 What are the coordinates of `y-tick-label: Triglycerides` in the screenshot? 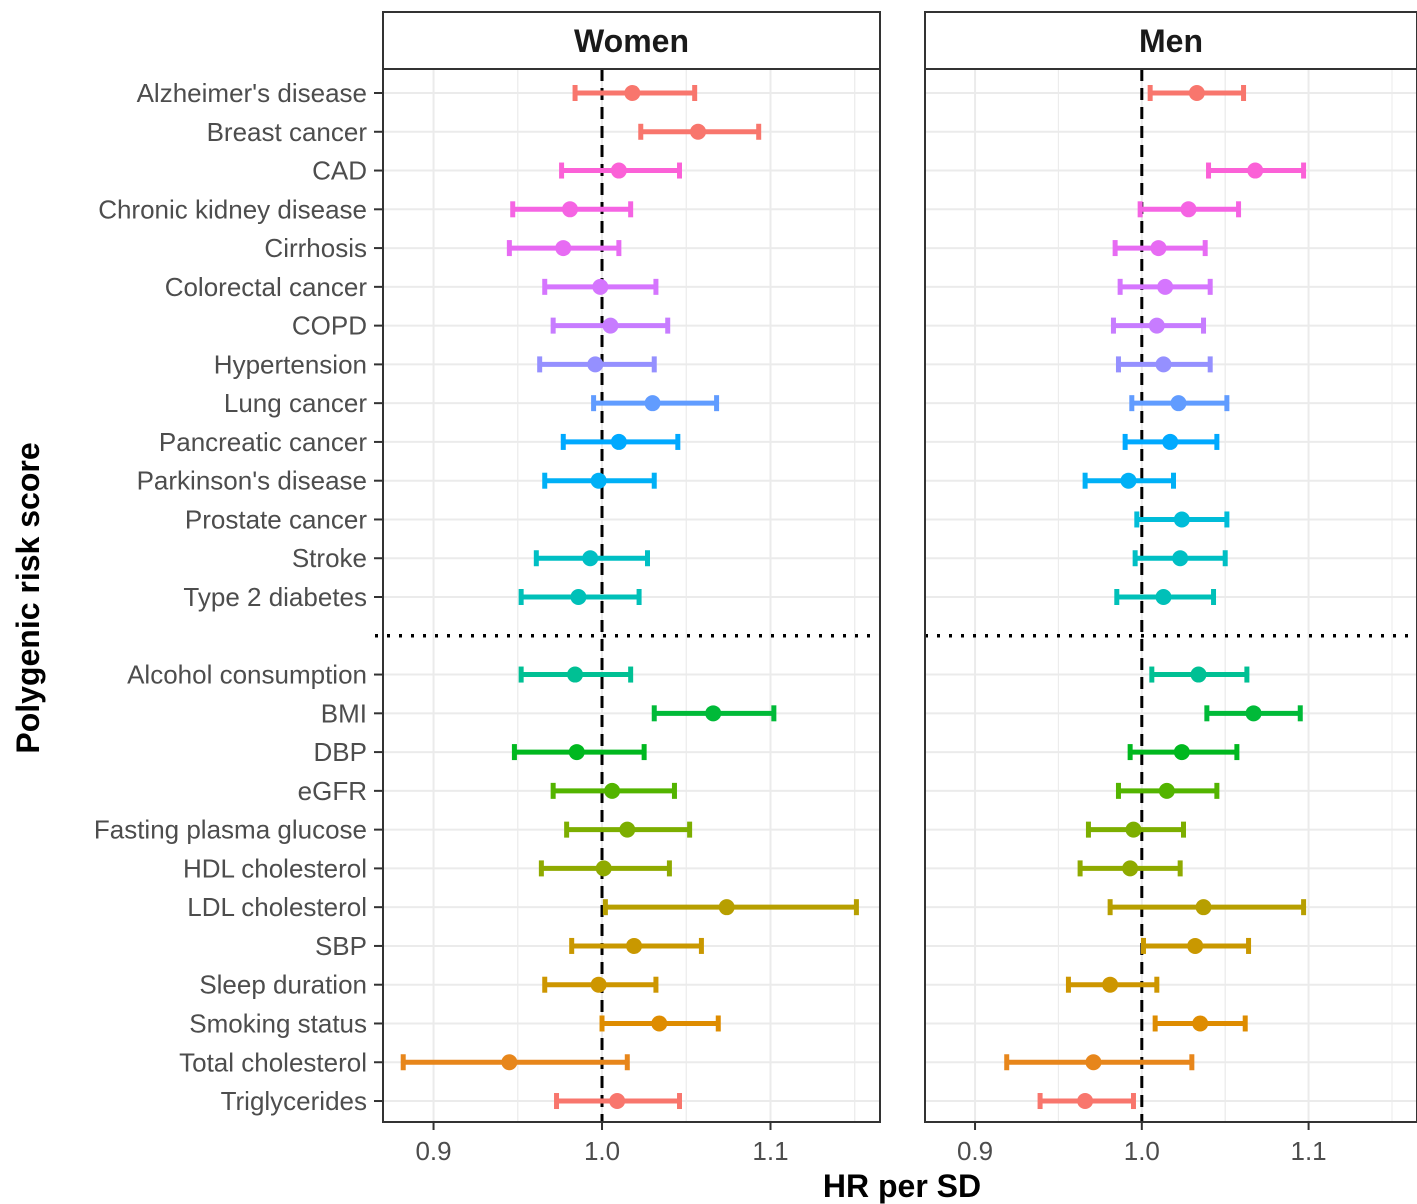 It's located at (294, 1101).